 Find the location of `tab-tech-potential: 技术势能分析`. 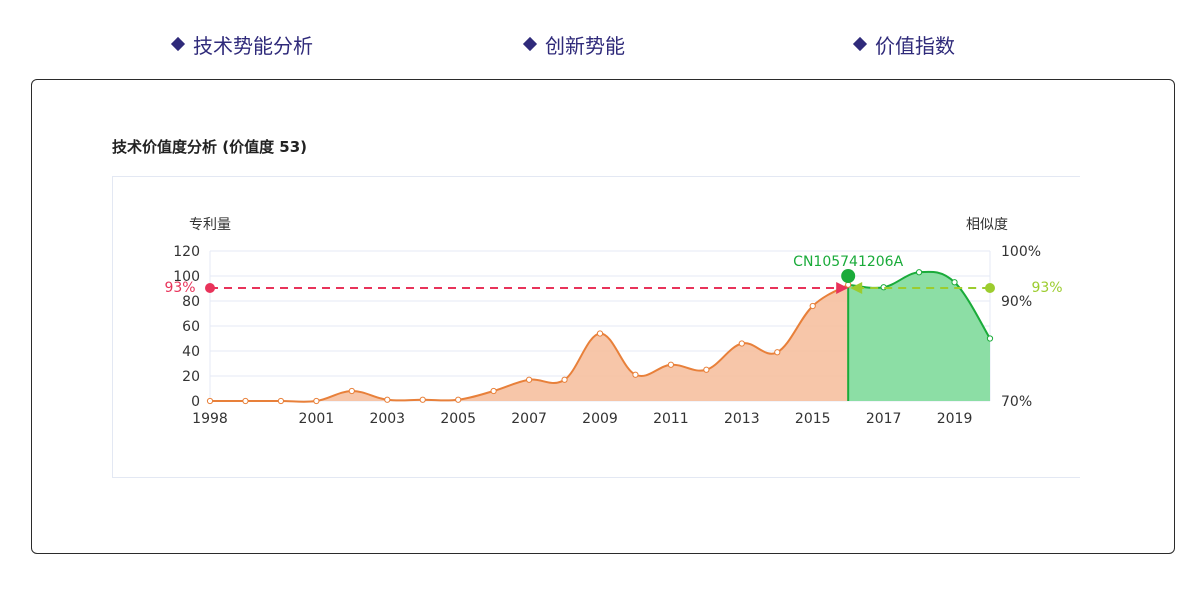

tab-tech-potential: 技术势能分析 is located at coordinates (241, 44).